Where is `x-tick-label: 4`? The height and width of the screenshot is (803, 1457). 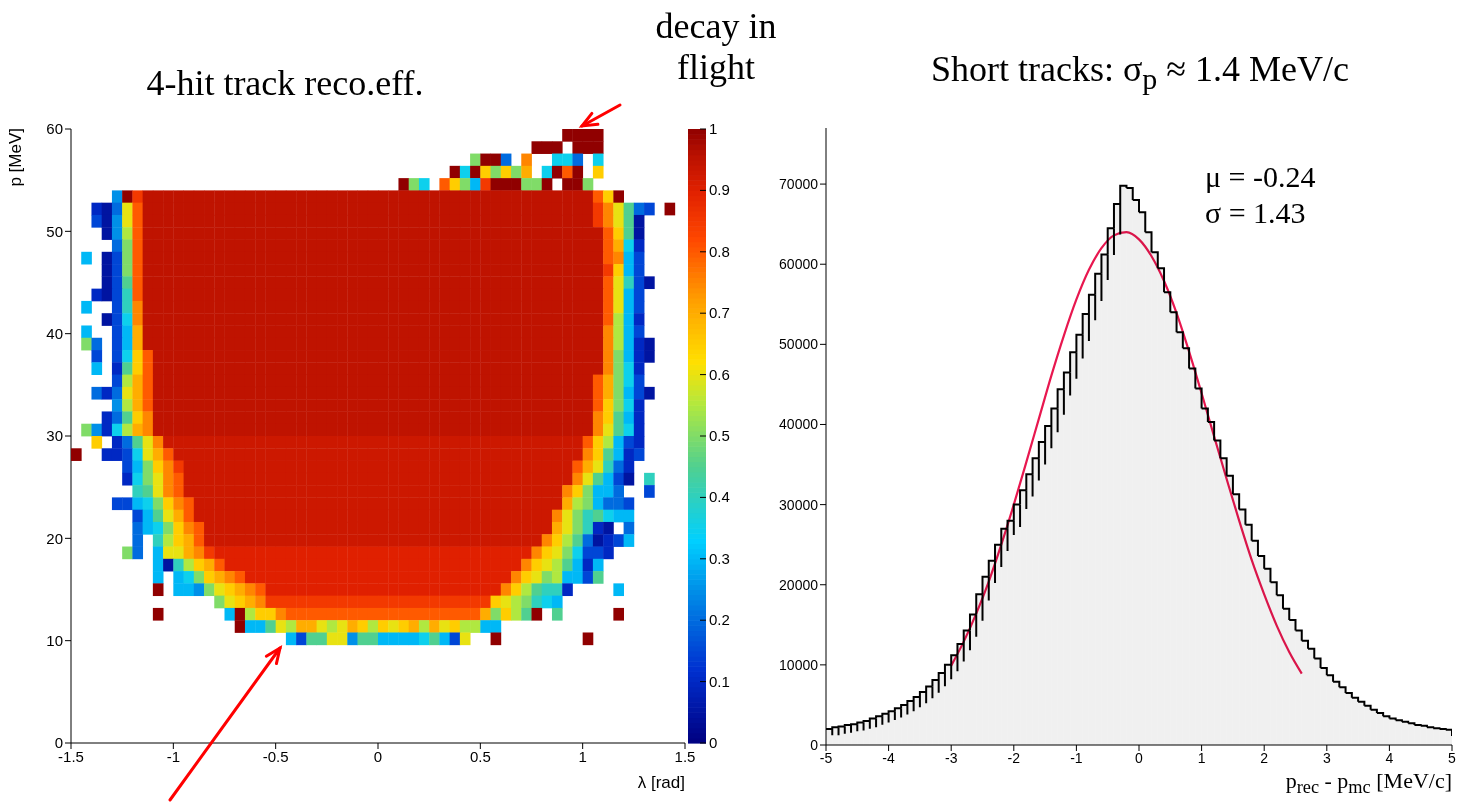 x-tick-label: 4 is located at coordinates (1389, 757).